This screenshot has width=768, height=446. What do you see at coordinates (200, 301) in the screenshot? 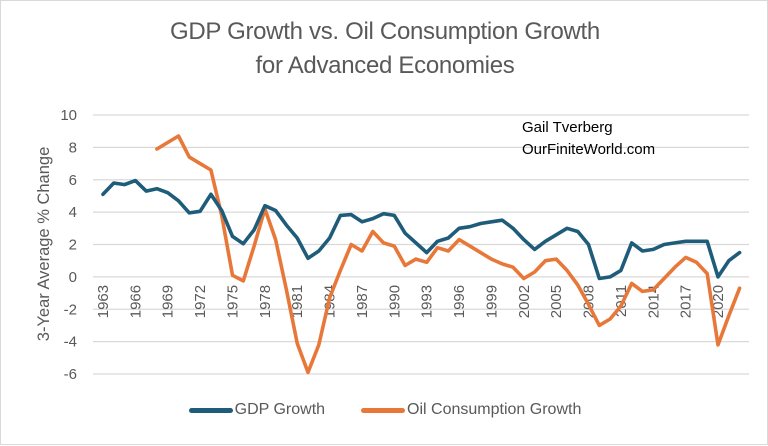
I see `x-tick-label: 1972` at bounding box center [200, 301].